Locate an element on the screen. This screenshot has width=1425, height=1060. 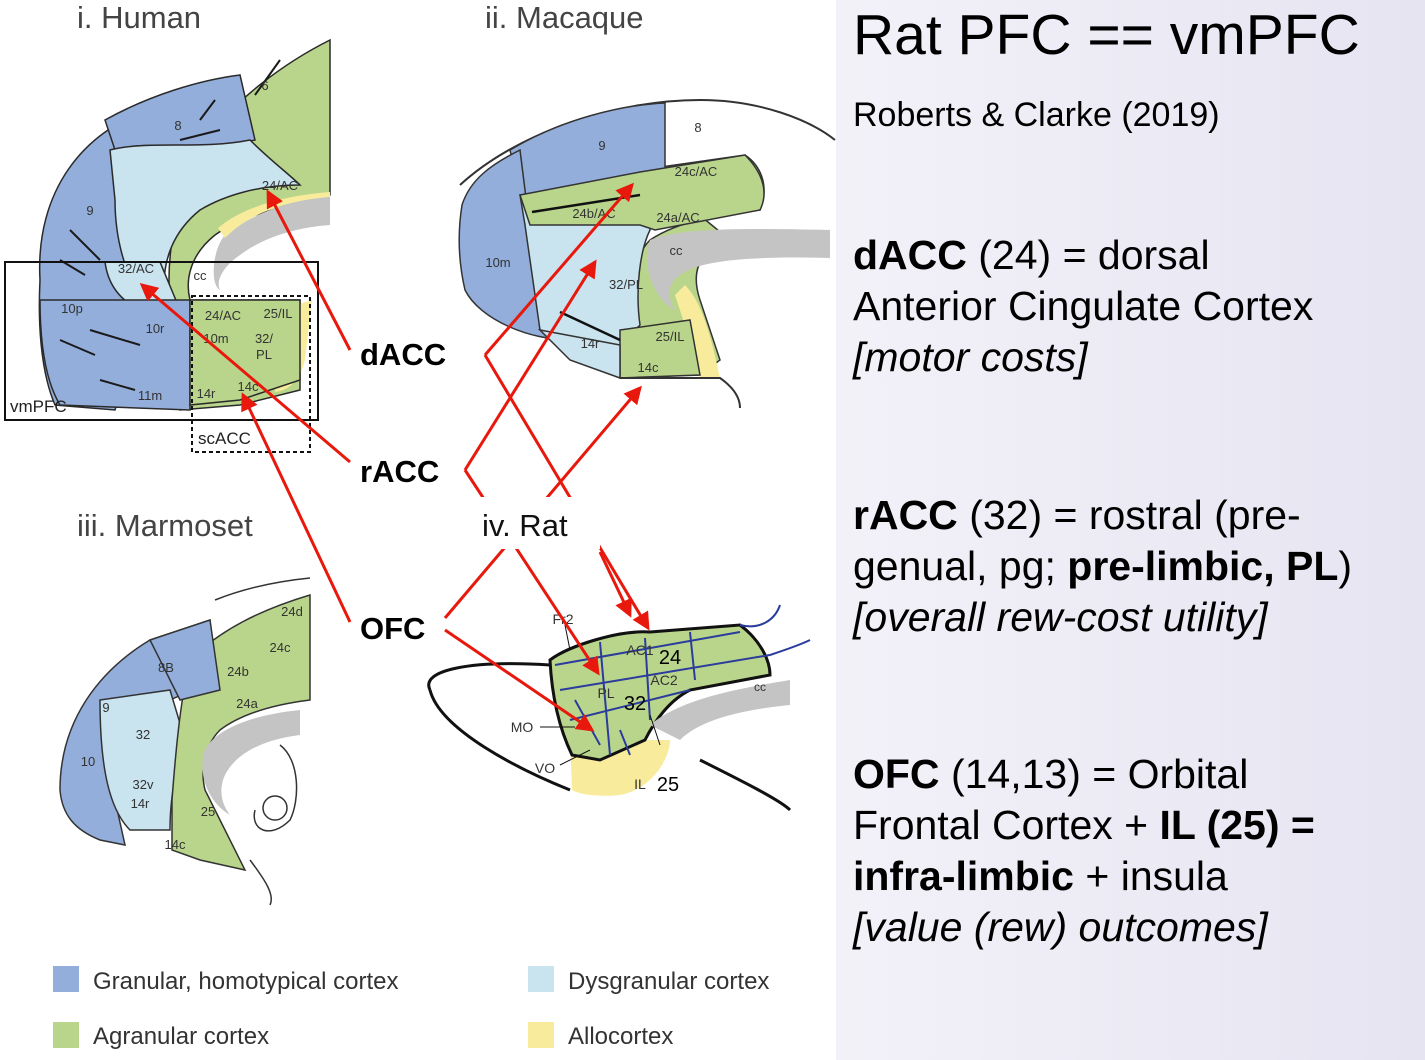
human-label-24ac: 24/AC is located at coordinates (280, 185).